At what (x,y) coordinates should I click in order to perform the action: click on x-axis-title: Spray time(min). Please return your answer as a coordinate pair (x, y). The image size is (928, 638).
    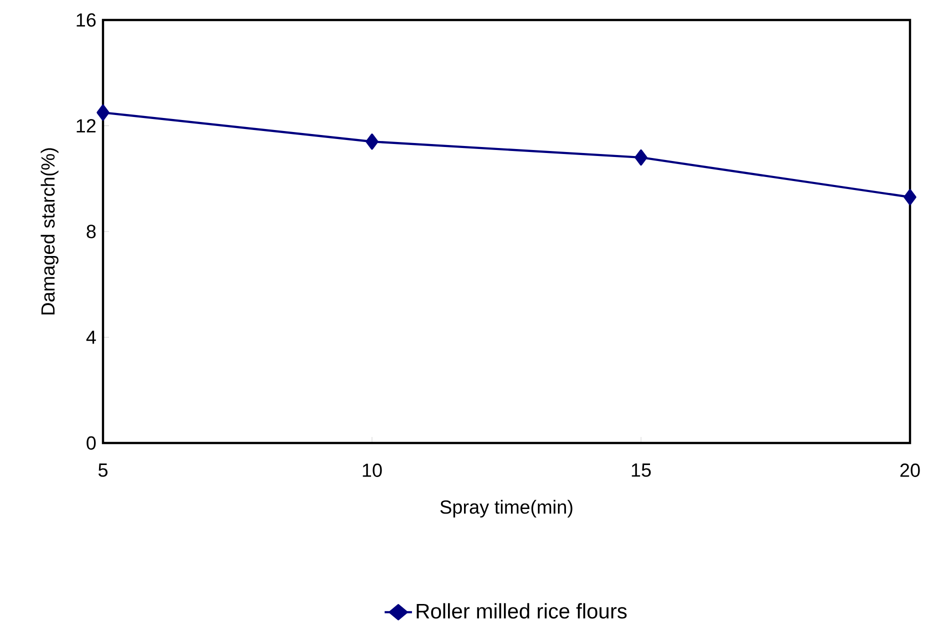
    Looking at the image, I should click on (506, 509).